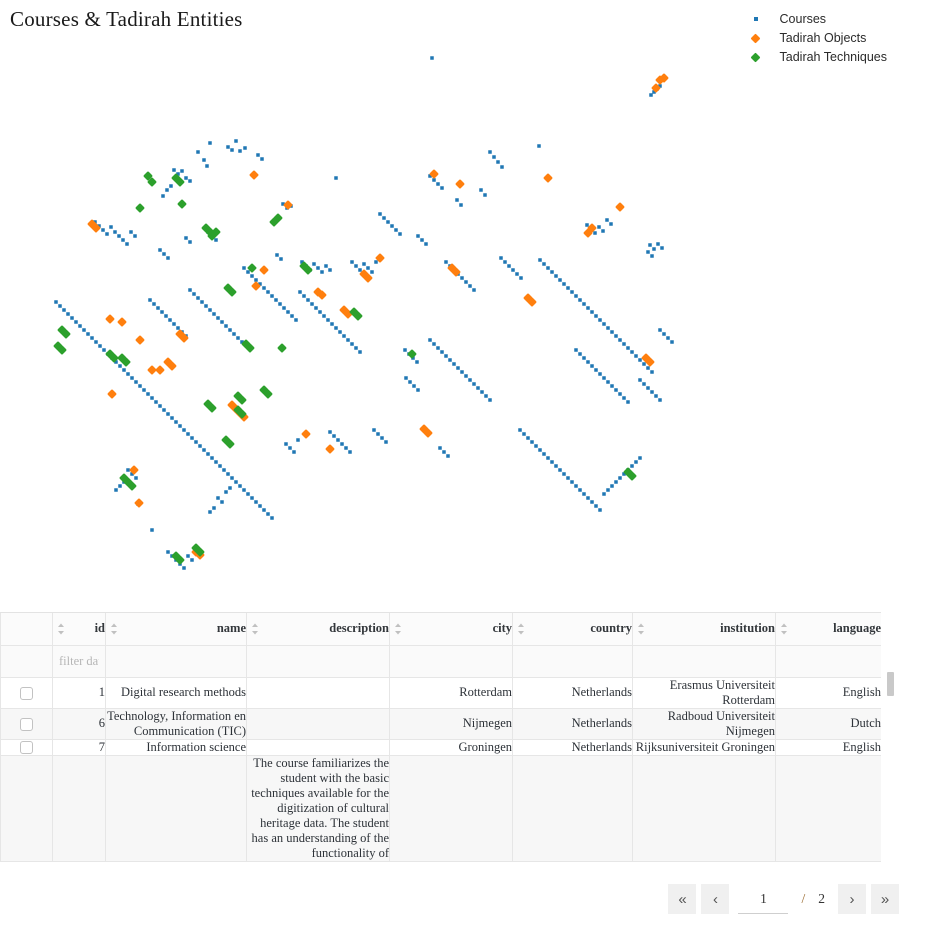  I want to click on filter-cell-name, so click(176, 661).